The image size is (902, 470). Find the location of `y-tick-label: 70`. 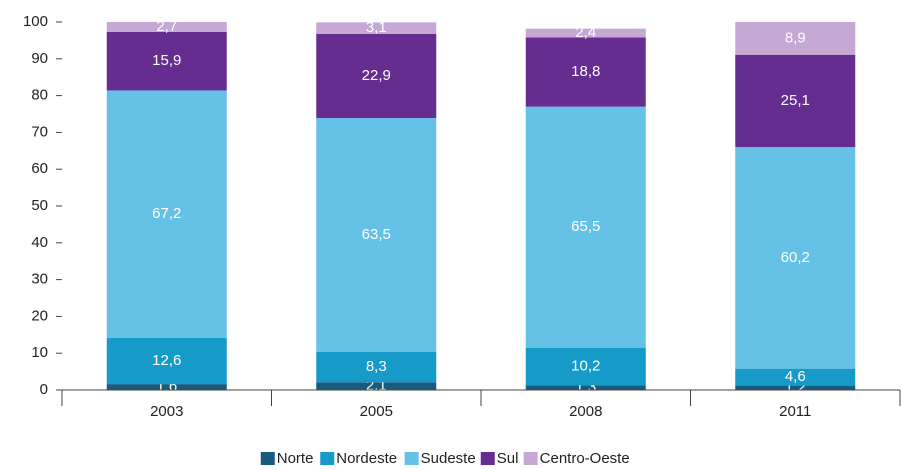

y-tick-label: 70 is located at coordinates (39, 131).